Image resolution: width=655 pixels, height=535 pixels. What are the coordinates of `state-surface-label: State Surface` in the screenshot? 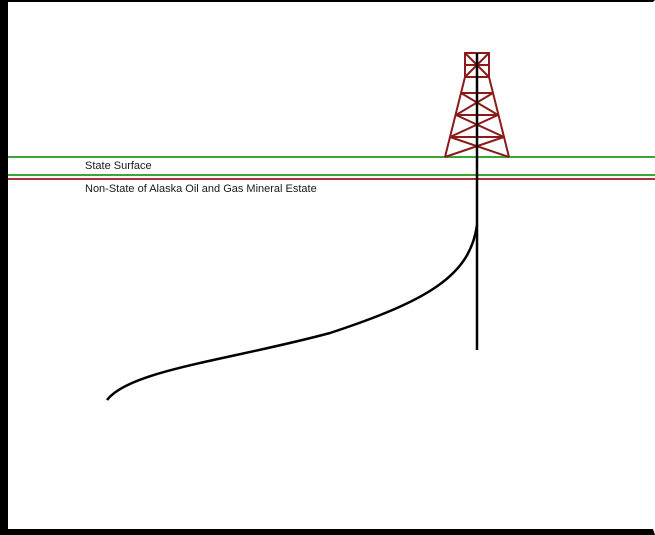 It's located at (118, 166).